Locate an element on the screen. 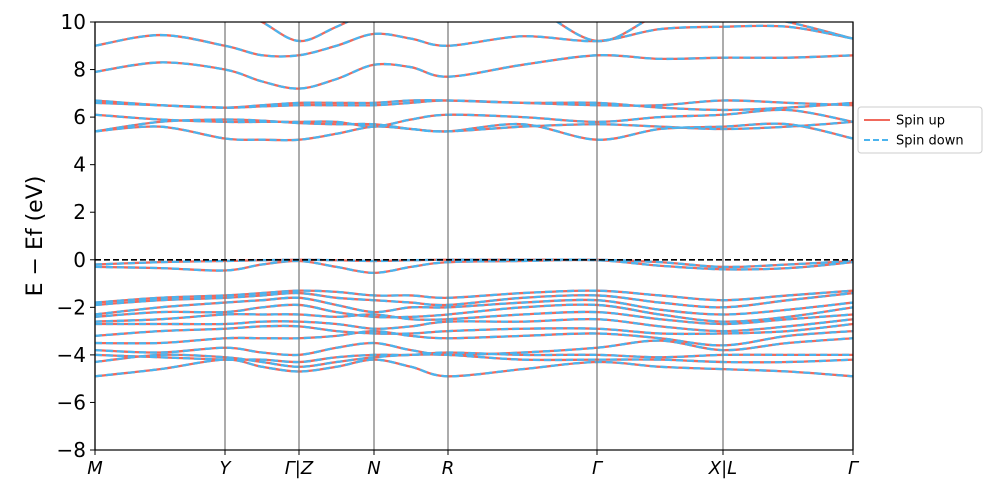  y-tick-label: 4 is located at coordinates (79, 165).